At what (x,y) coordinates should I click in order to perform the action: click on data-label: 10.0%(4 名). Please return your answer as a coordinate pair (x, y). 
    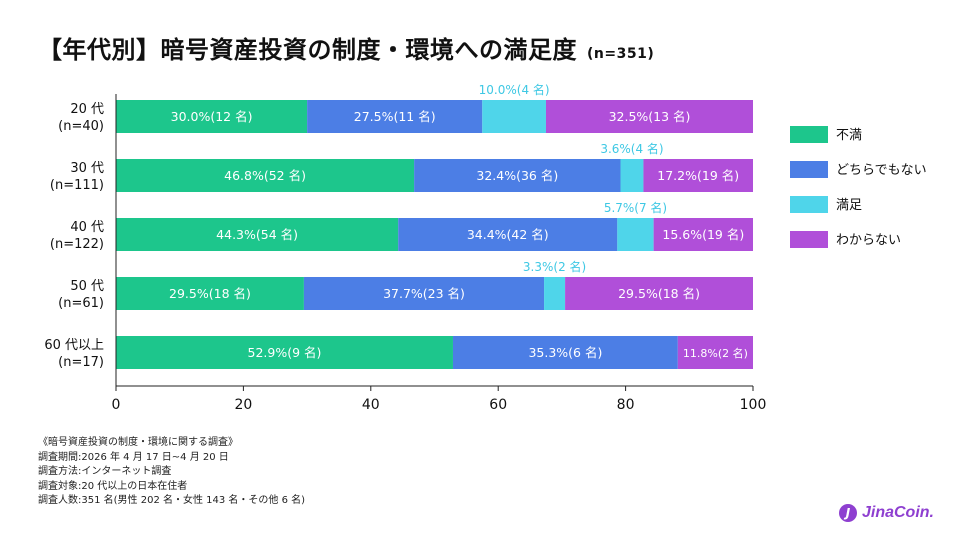
    Looking at the image, I should click on (514, 89).